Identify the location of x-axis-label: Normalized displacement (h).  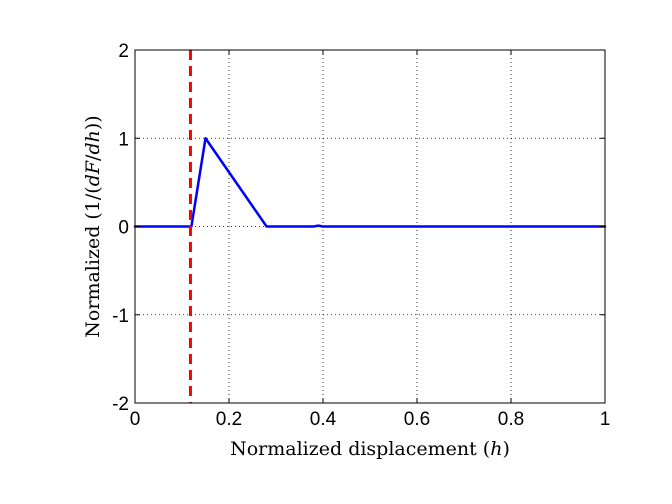
(370, 449).